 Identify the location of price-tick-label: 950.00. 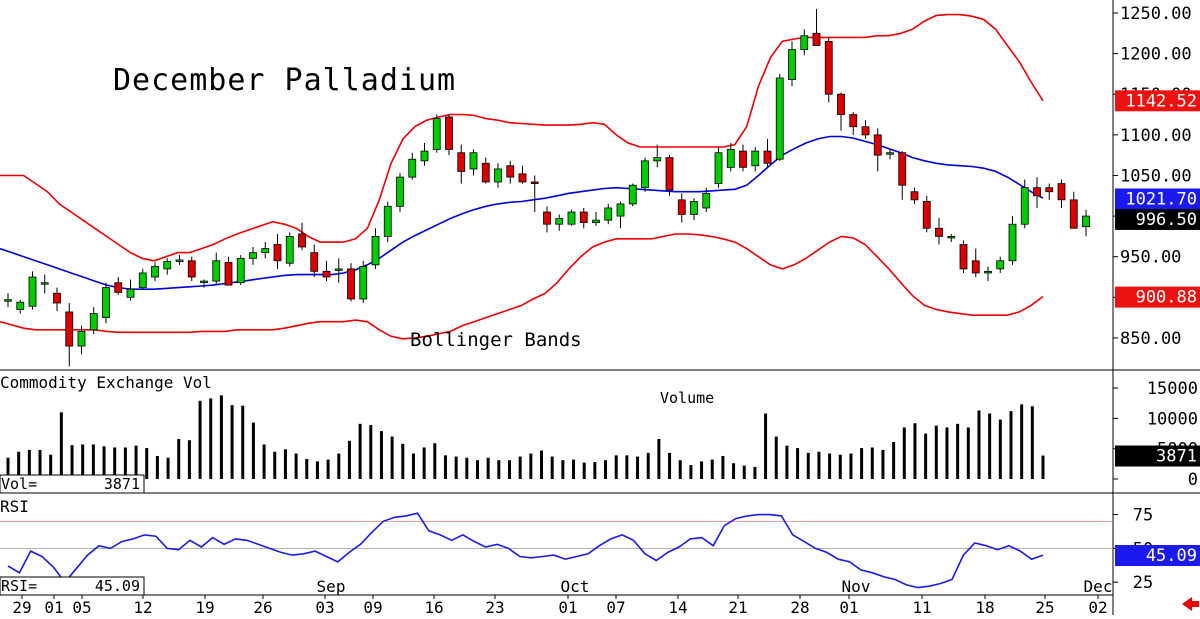
(1150, 258).